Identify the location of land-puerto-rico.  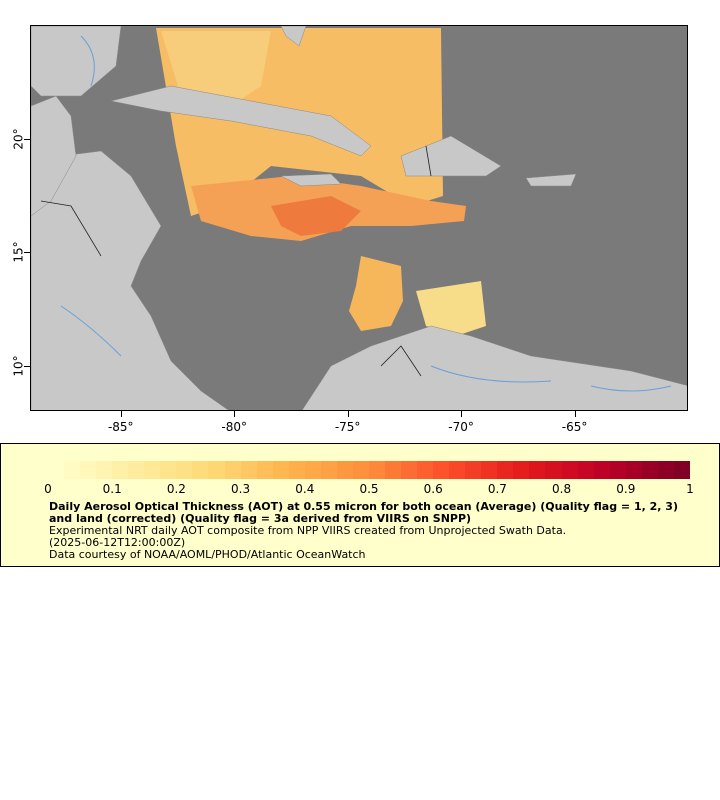
(551, 180).